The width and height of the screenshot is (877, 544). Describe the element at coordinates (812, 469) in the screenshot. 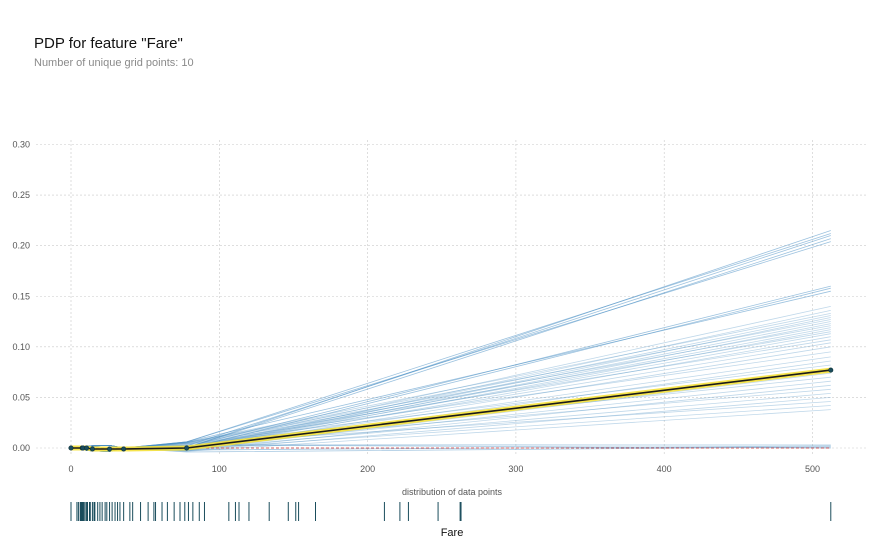

I see `x-tick-label: 500` at that location.